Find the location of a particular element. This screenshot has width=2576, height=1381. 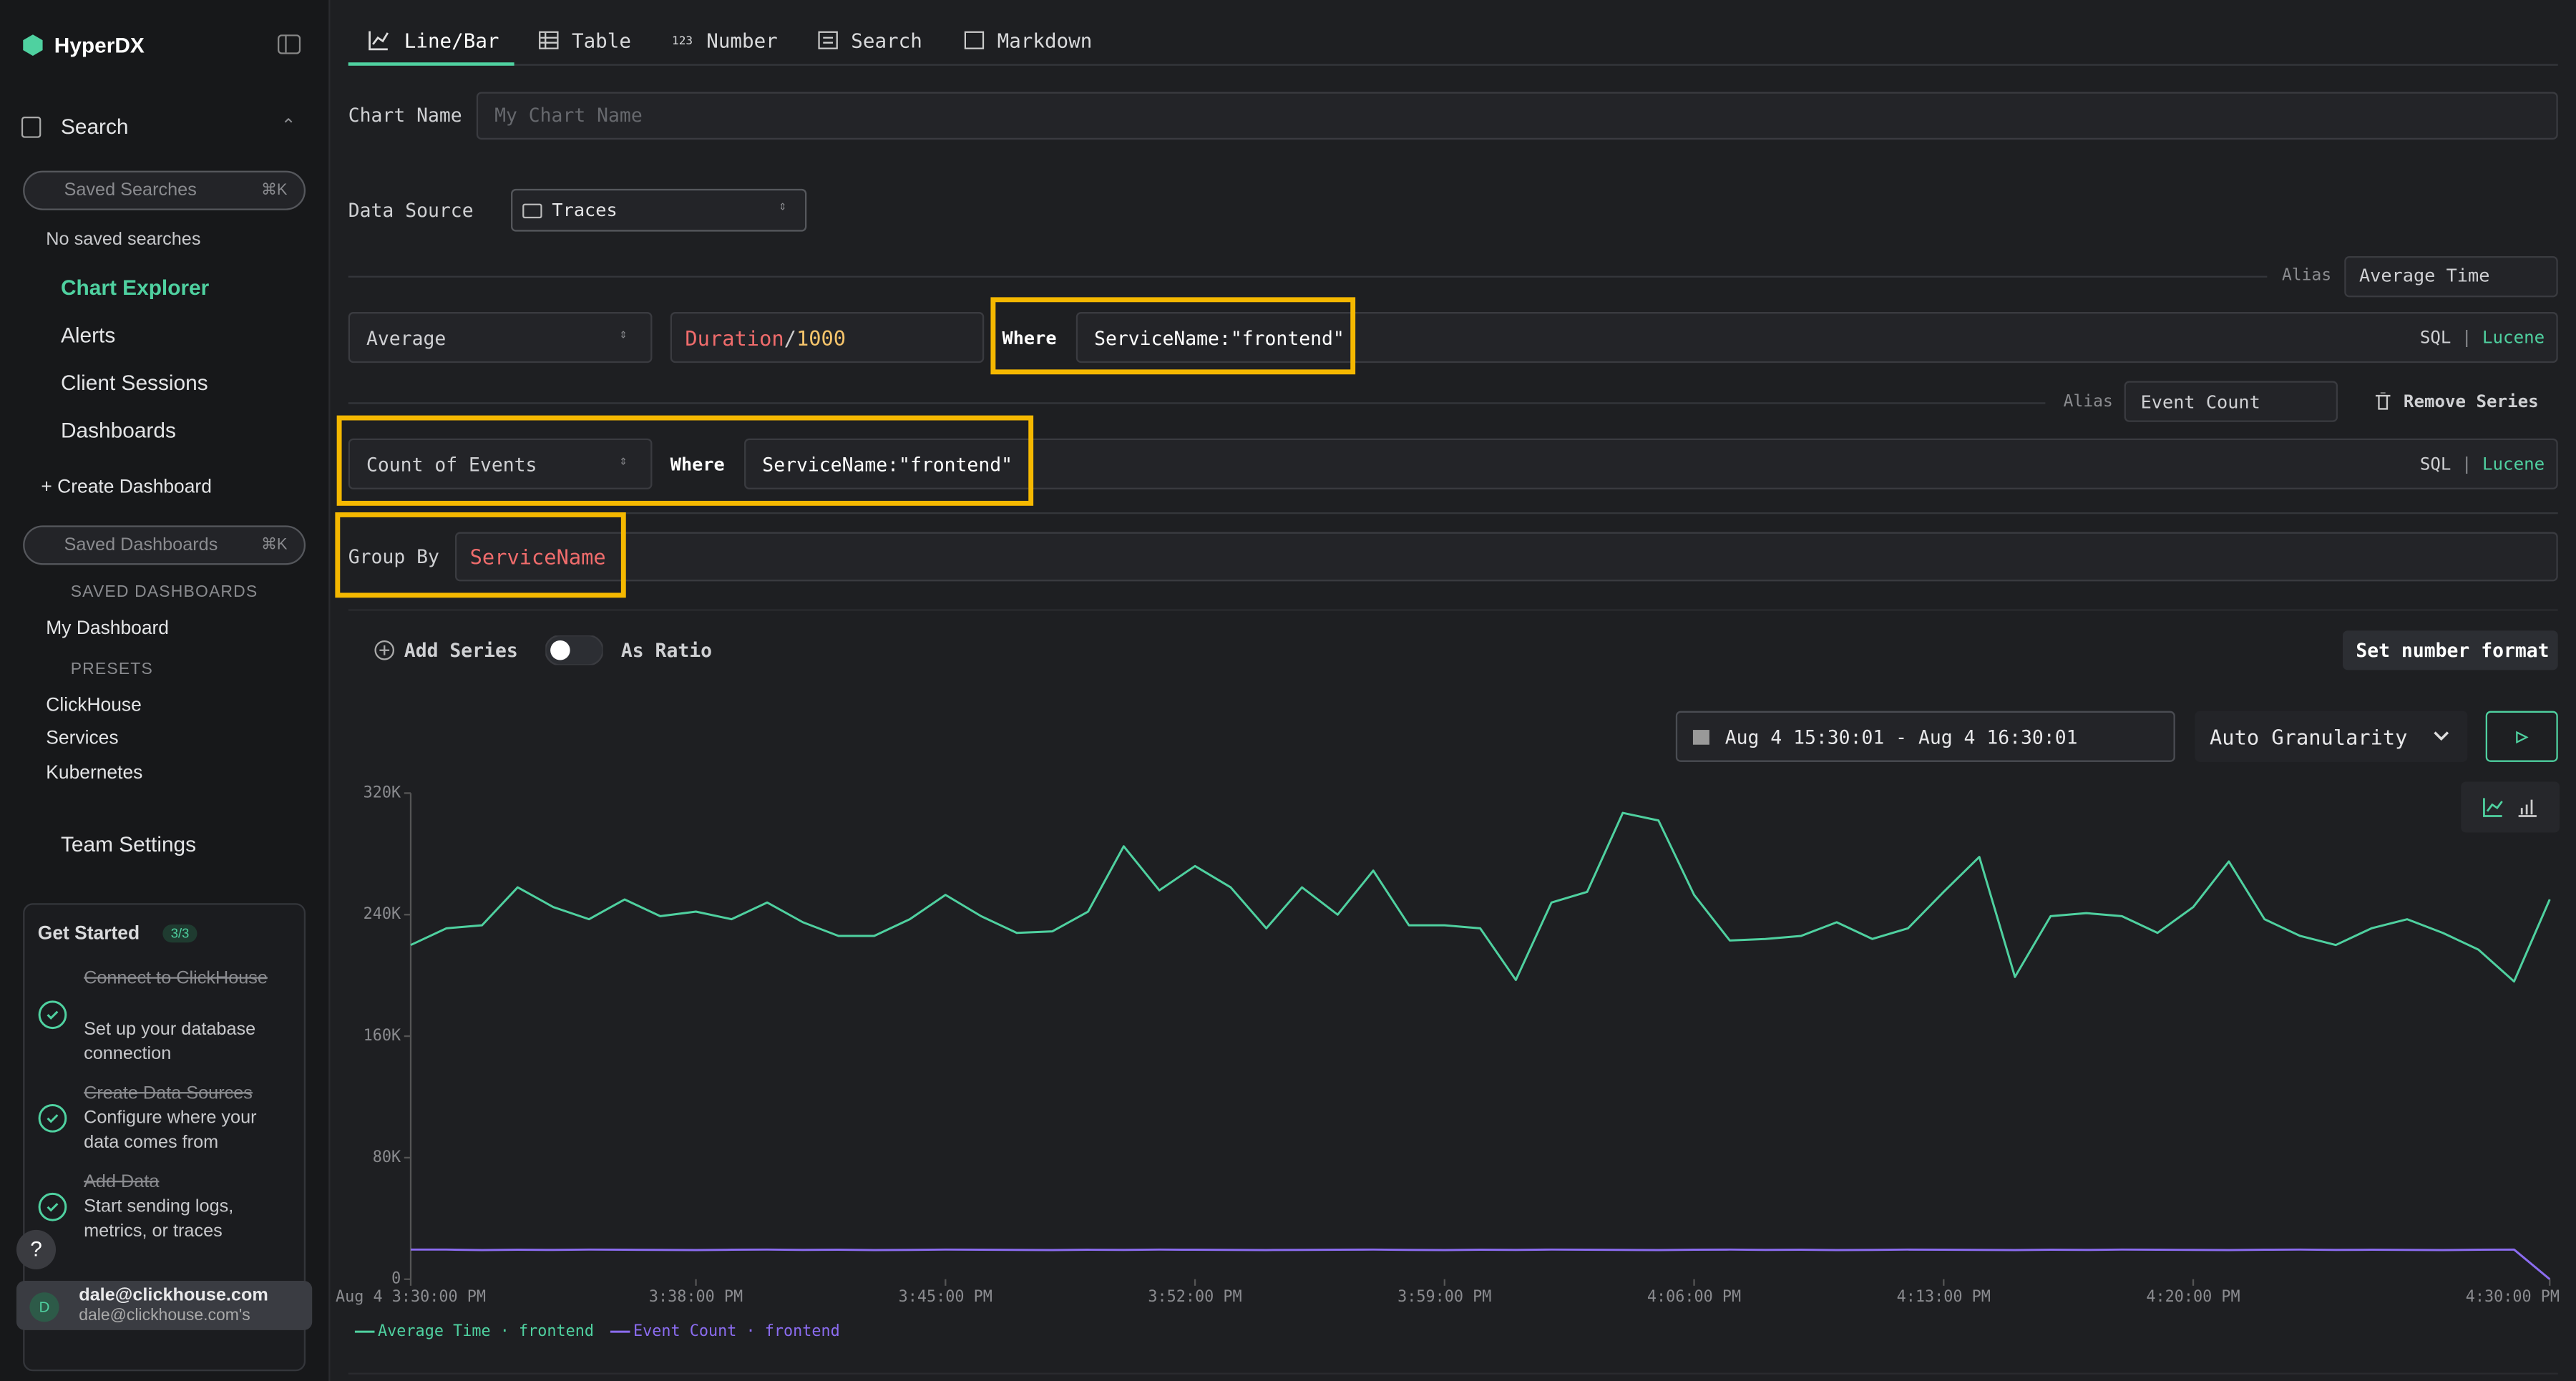

create-dashboard: + Create Dashboard is located at coordinates (126, 487).